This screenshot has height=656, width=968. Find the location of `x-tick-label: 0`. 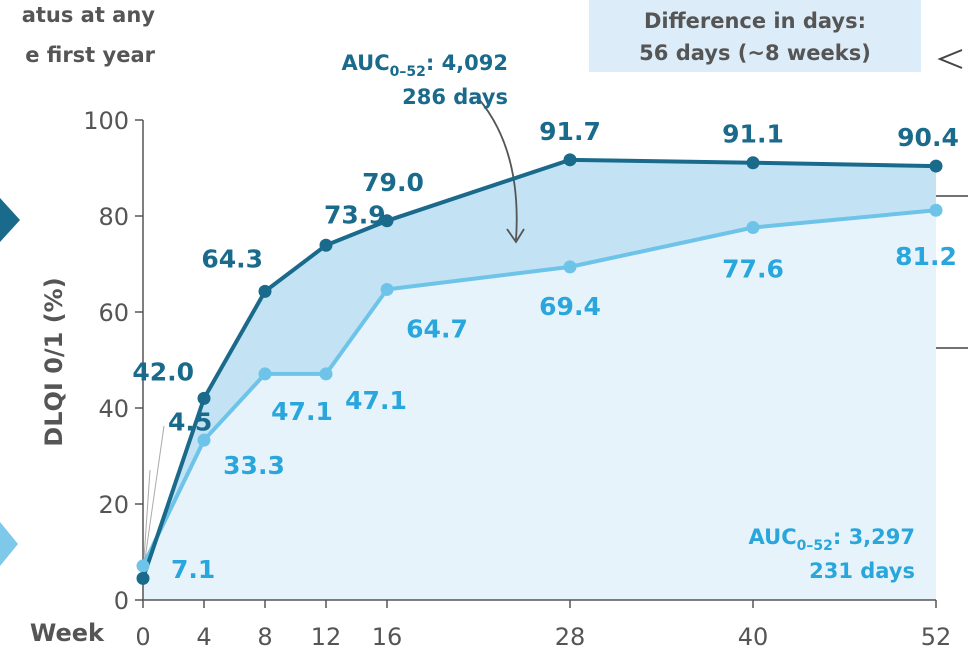

x-tick-label: 0 is located at coordinates (142, 637).